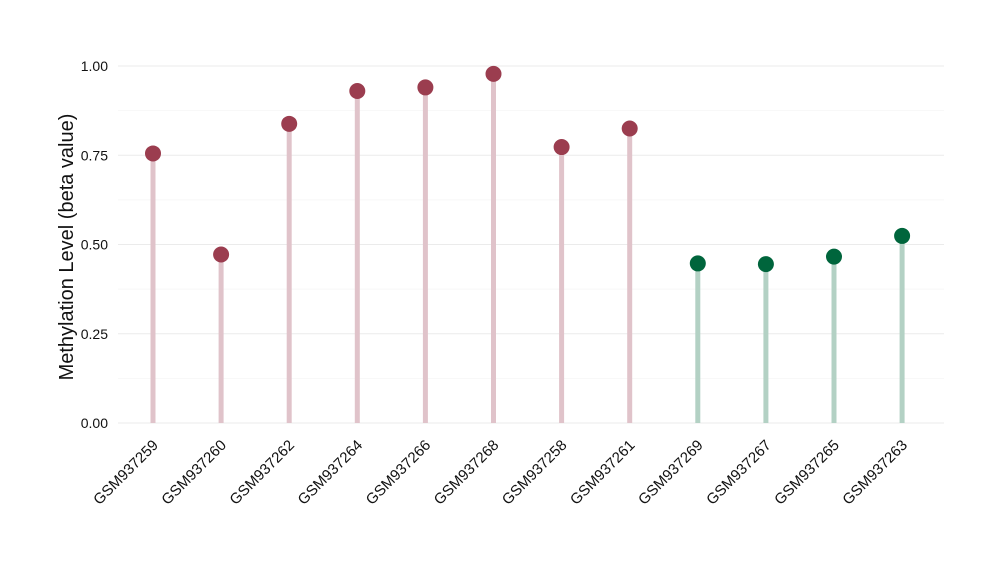 This screenshot has width=1000, height=580. Describe the element at coordinates (535, 473) in the screenshot. I see `x-tick-label: GSM937258` at that location.